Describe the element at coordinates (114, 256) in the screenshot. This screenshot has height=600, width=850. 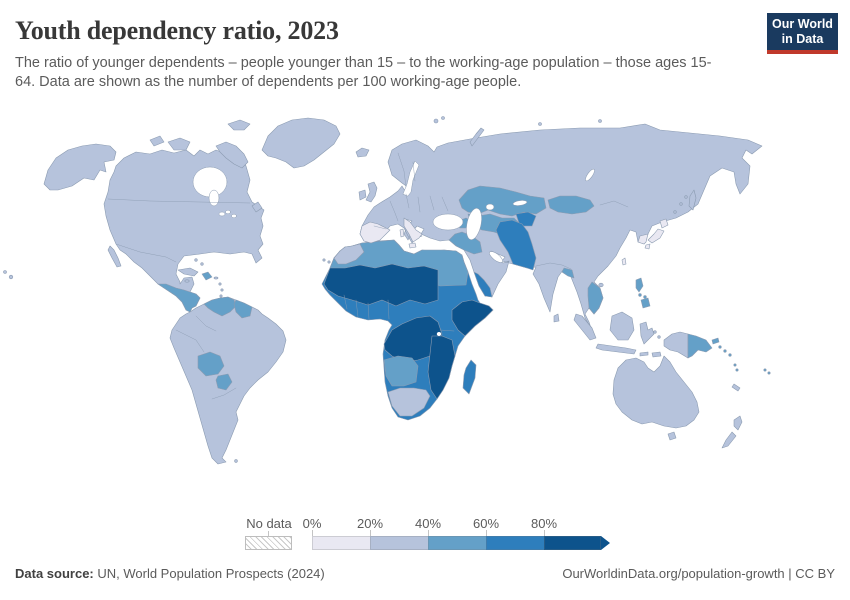
I see `region-baja-california` at that location.